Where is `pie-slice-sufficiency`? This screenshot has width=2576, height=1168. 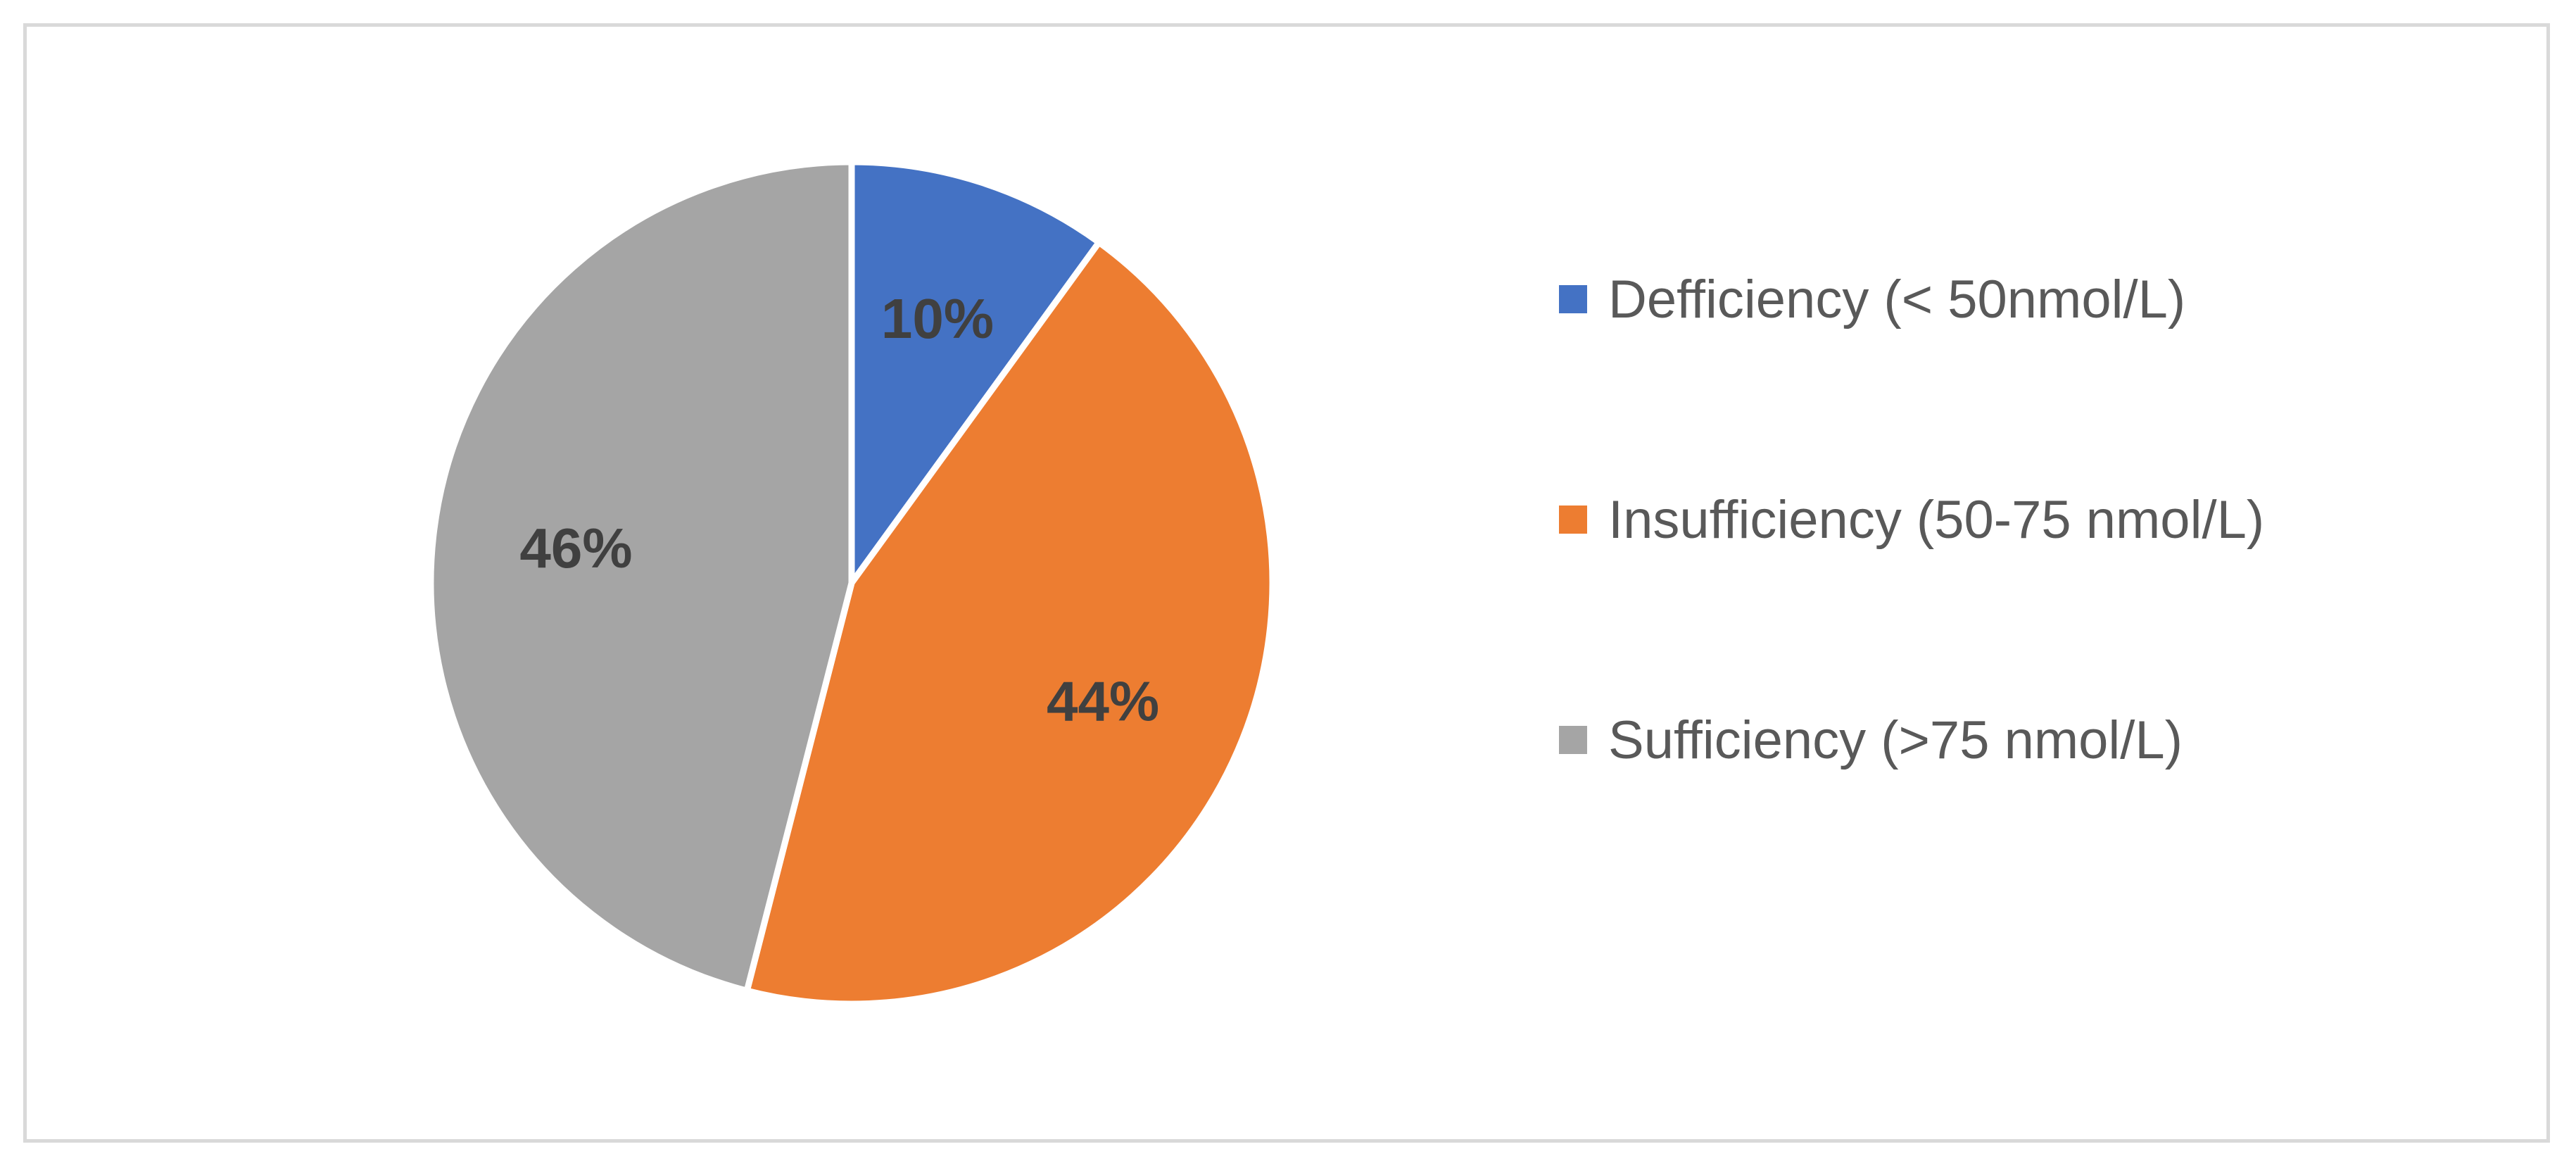 pie-slice-sufficiency is located at coordinates (641, 576).